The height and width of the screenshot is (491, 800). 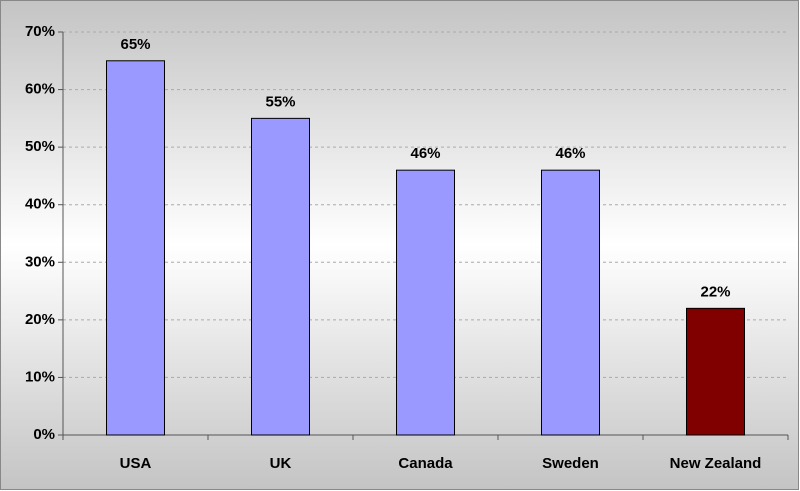 What do you see at coordinates (40, 204) in the screenshot?
I see `y-tick-label: 40%` at bounding box center [40, 204].